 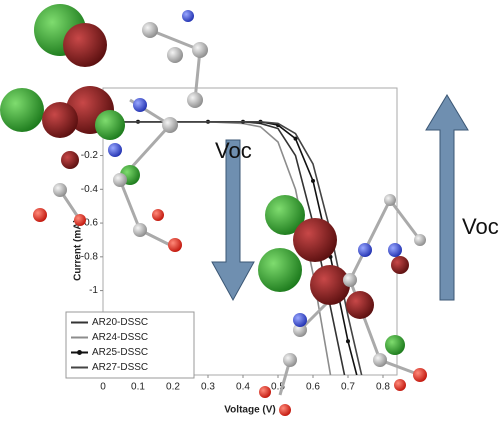 I want to click on arrow-up, so click(x=447, y=197).